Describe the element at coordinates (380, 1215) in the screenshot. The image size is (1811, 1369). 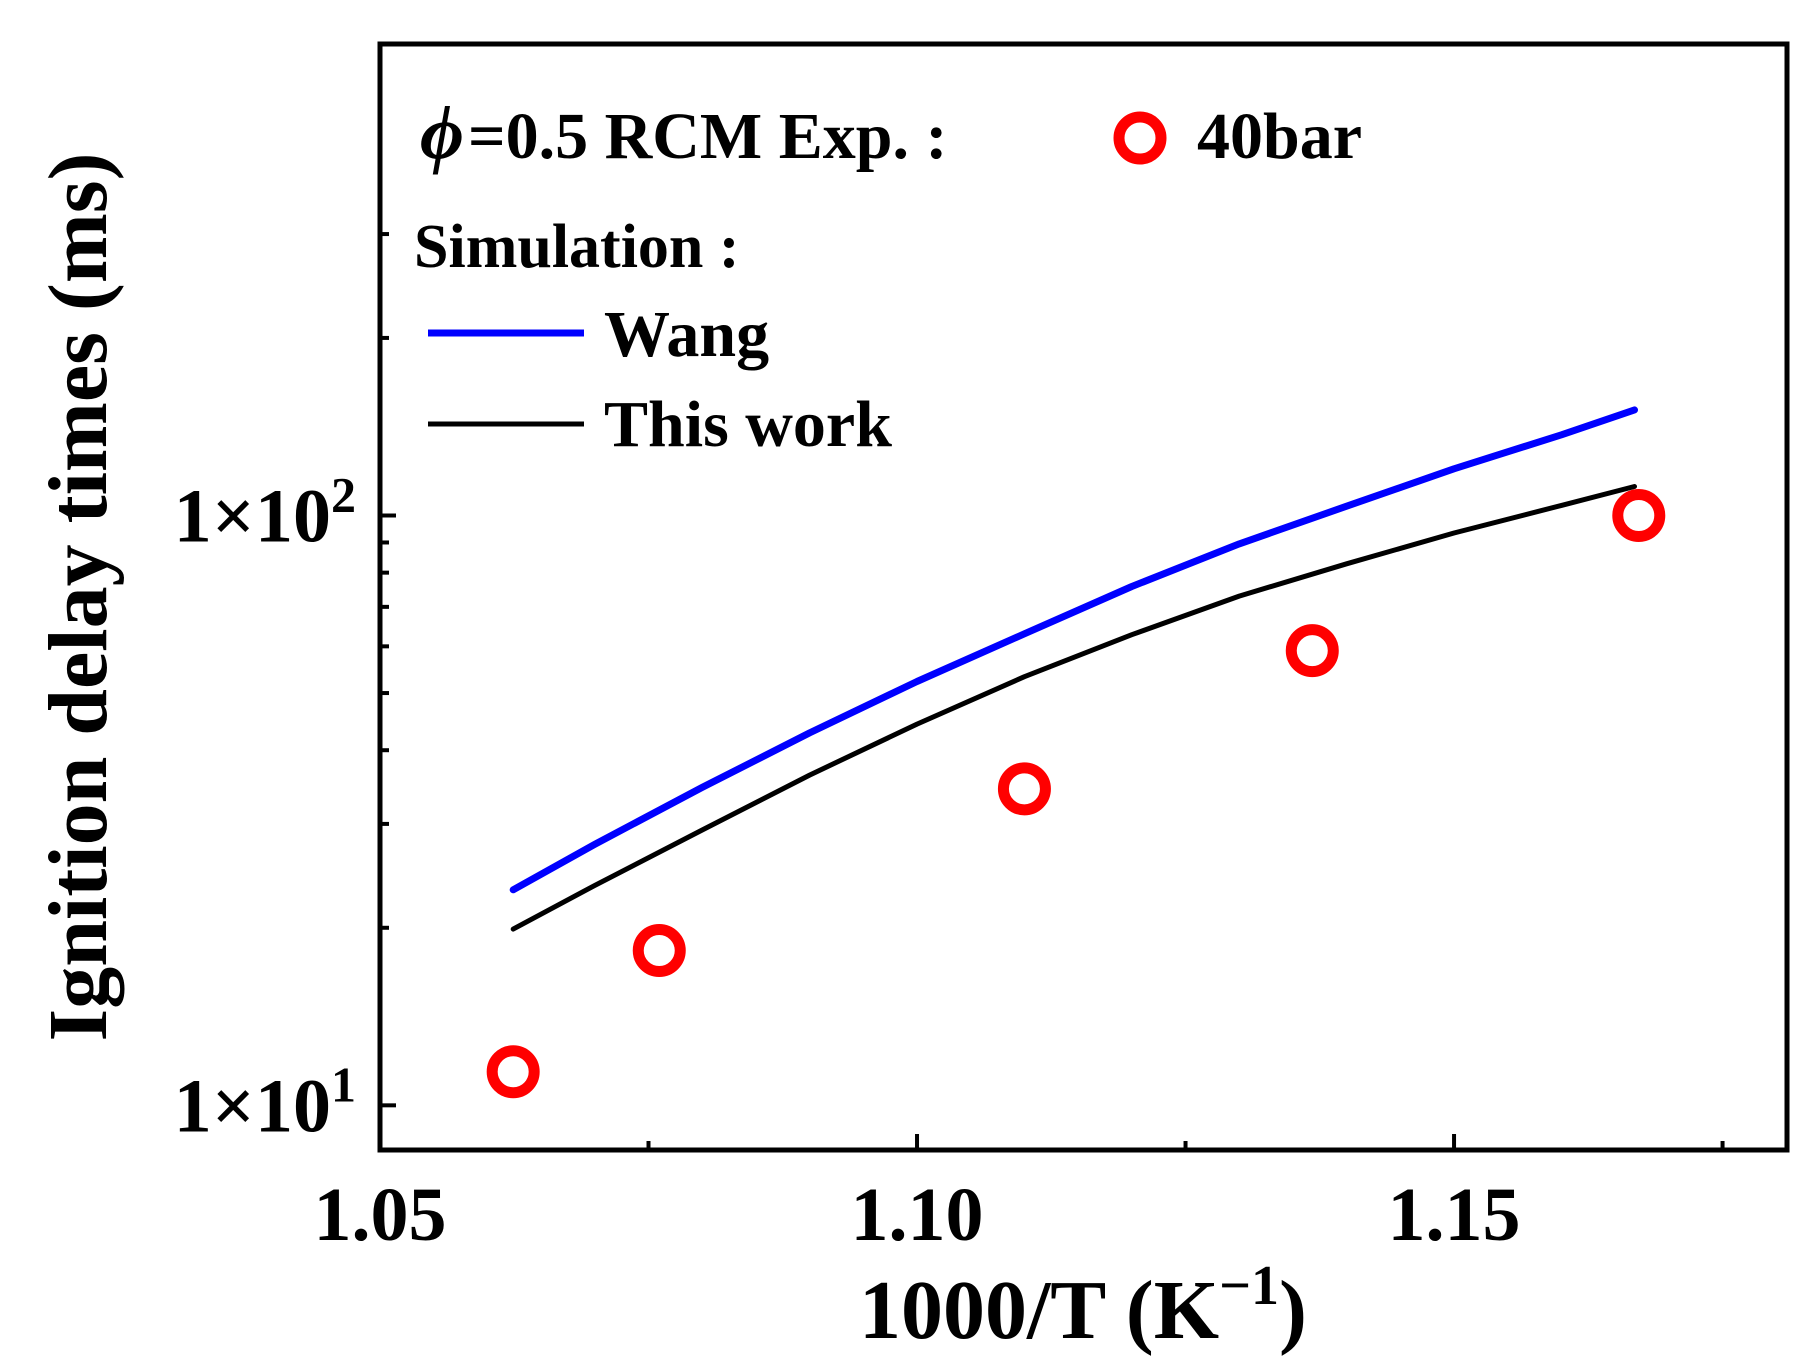
I see `x-tick-label: 1.05` at that location.